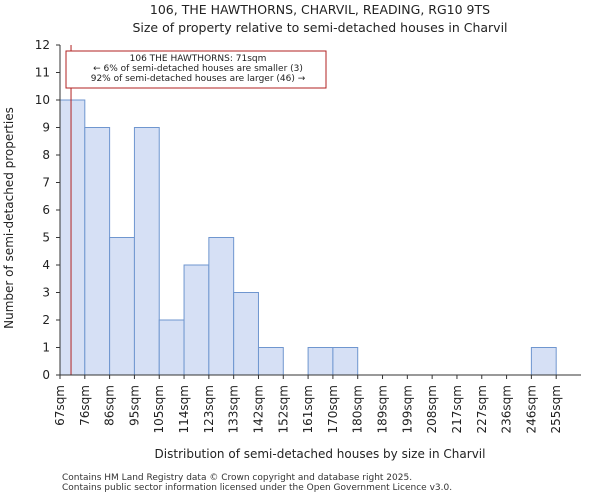 This screenshot has height=500, width=600. I want to click on y-tick-label-11: 11, so click(42, 73).